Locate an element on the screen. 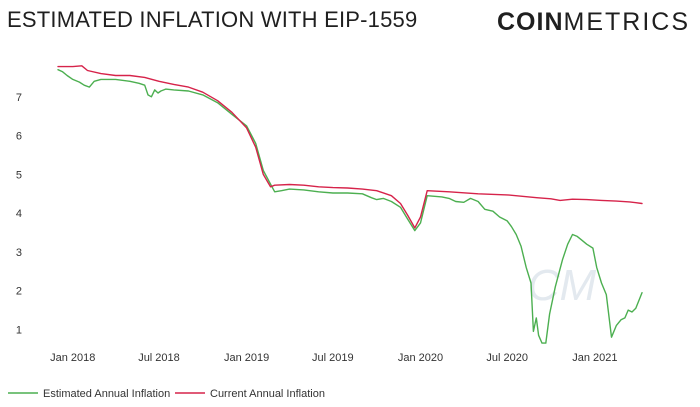  x-tick-label: Jul 2019 is located at coordinates (333, 358).